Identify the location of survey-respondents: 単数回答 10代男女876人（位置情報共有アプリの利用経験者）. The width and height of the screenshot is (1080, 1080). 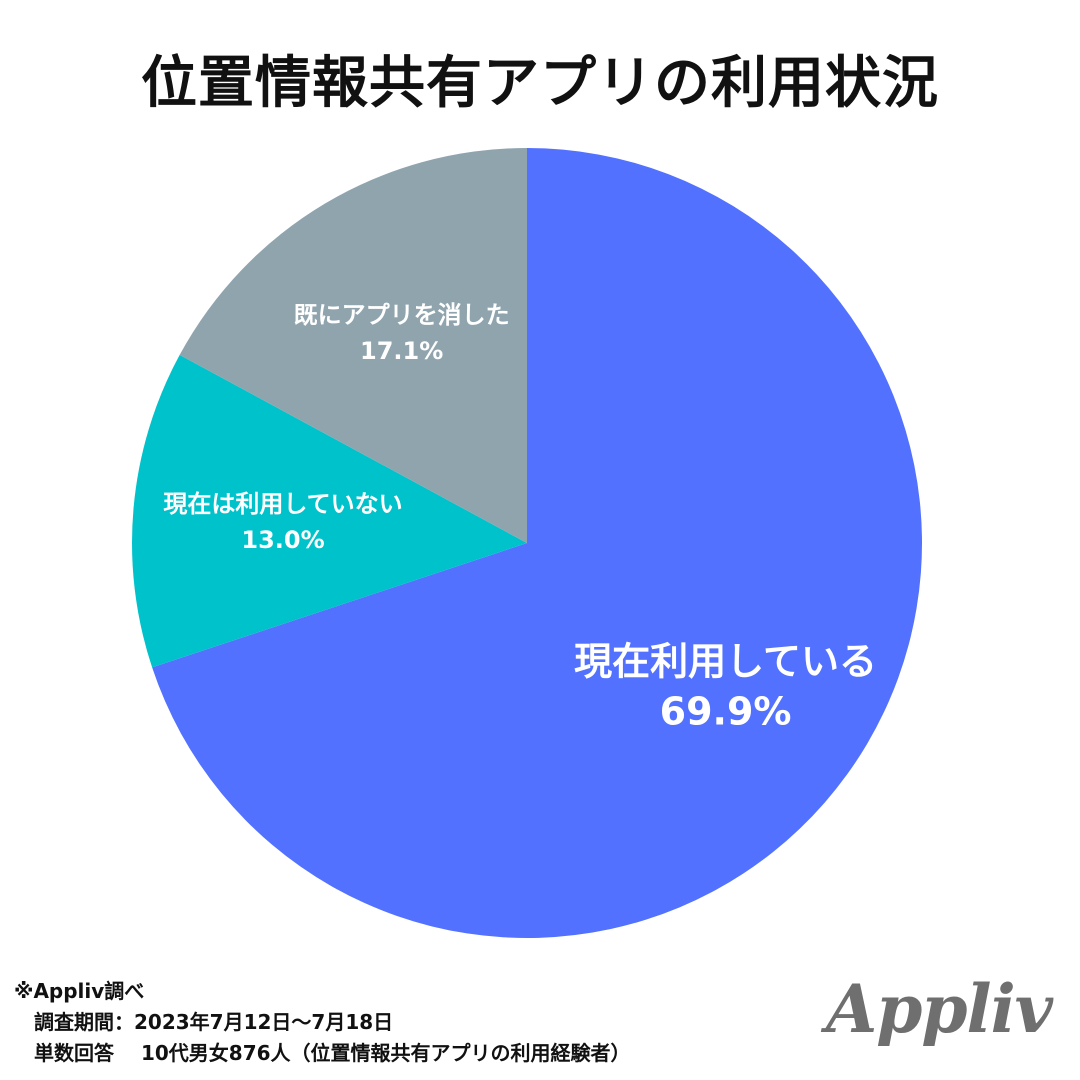
(322, 1053).